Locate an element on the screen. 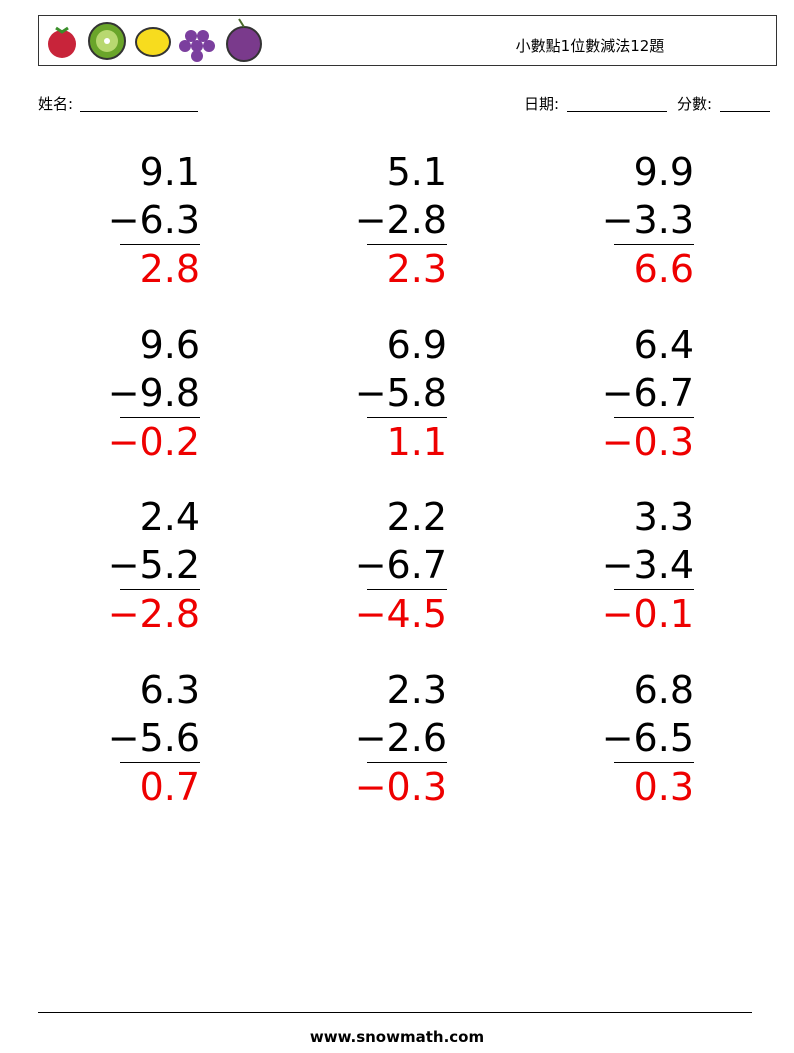 The width and height of the screenshot is (794, 1053). answer: 6.6 is located at coordinates (663, 269).